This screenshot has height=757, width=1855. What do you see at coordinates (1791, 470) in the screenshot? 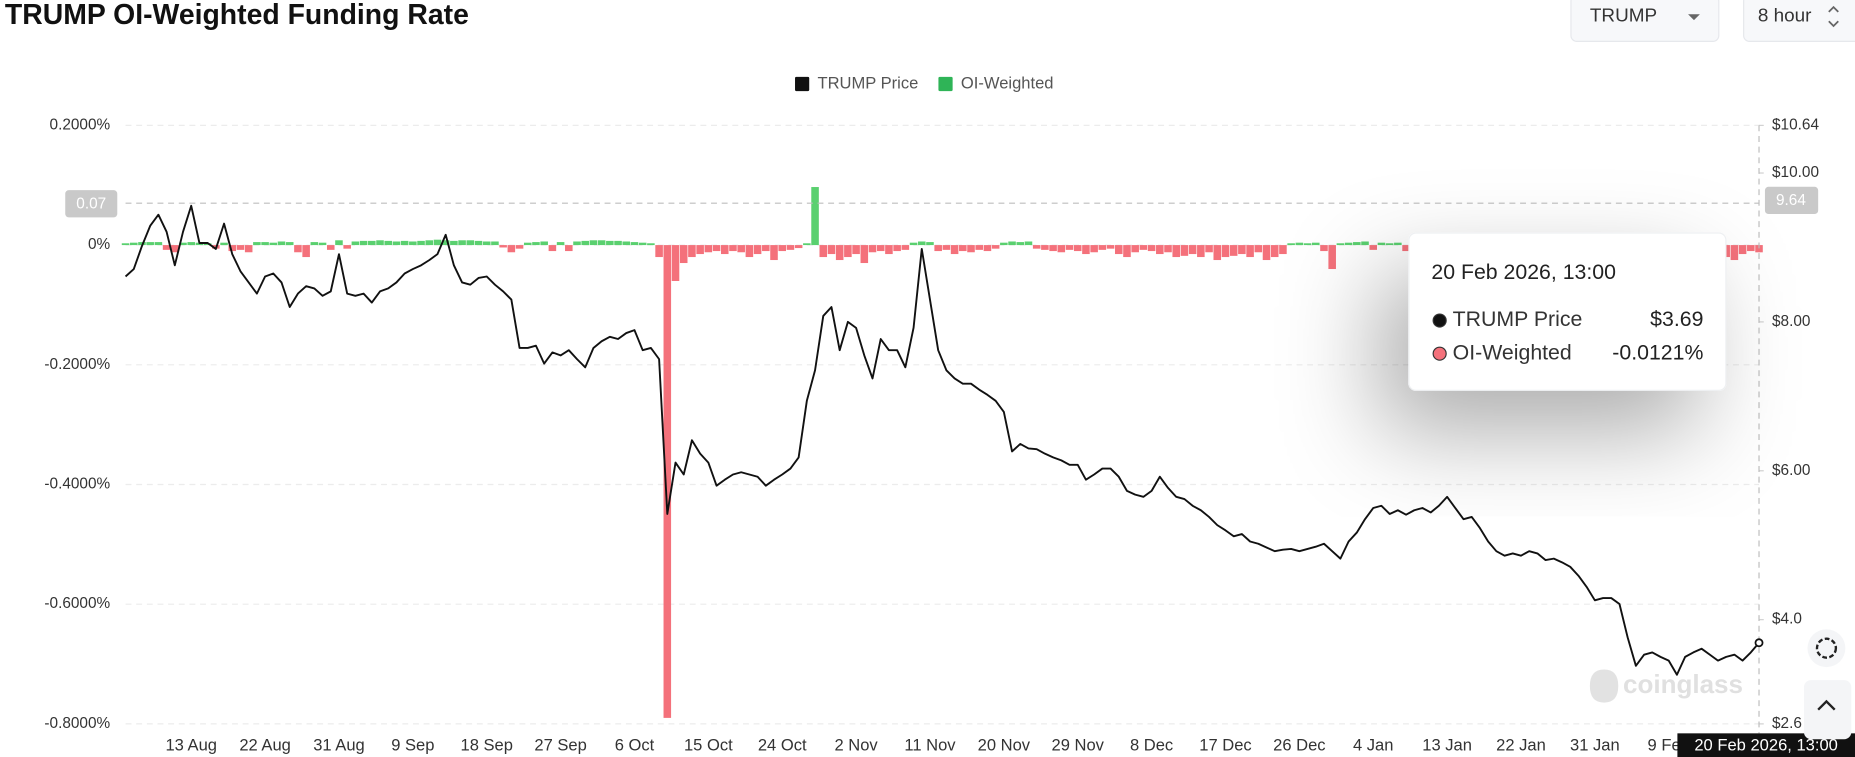
I see `y2-tick-label: $6.00` at bounding box center [1791, 470].